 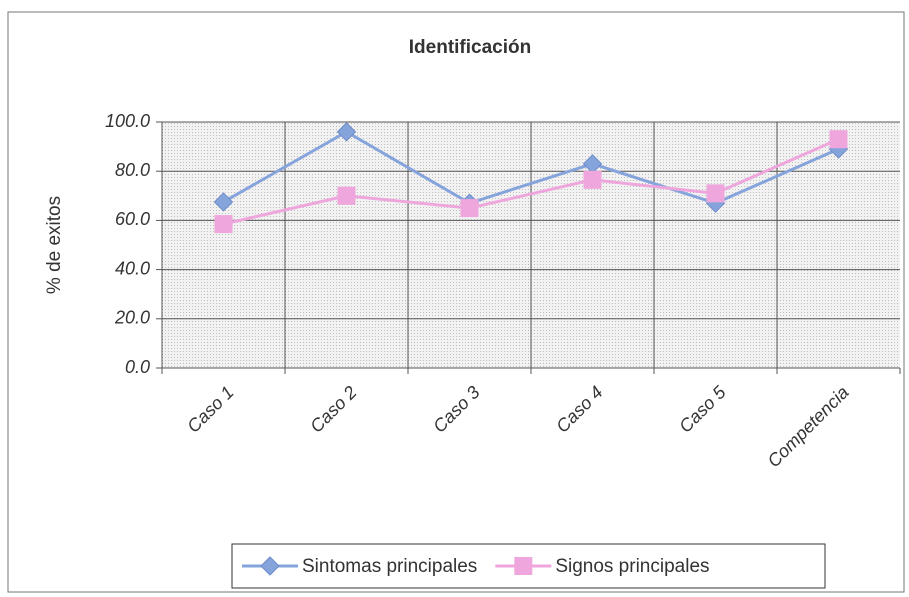 I want to click on y-tick-label: 60.0, so click(x=132, y=219).